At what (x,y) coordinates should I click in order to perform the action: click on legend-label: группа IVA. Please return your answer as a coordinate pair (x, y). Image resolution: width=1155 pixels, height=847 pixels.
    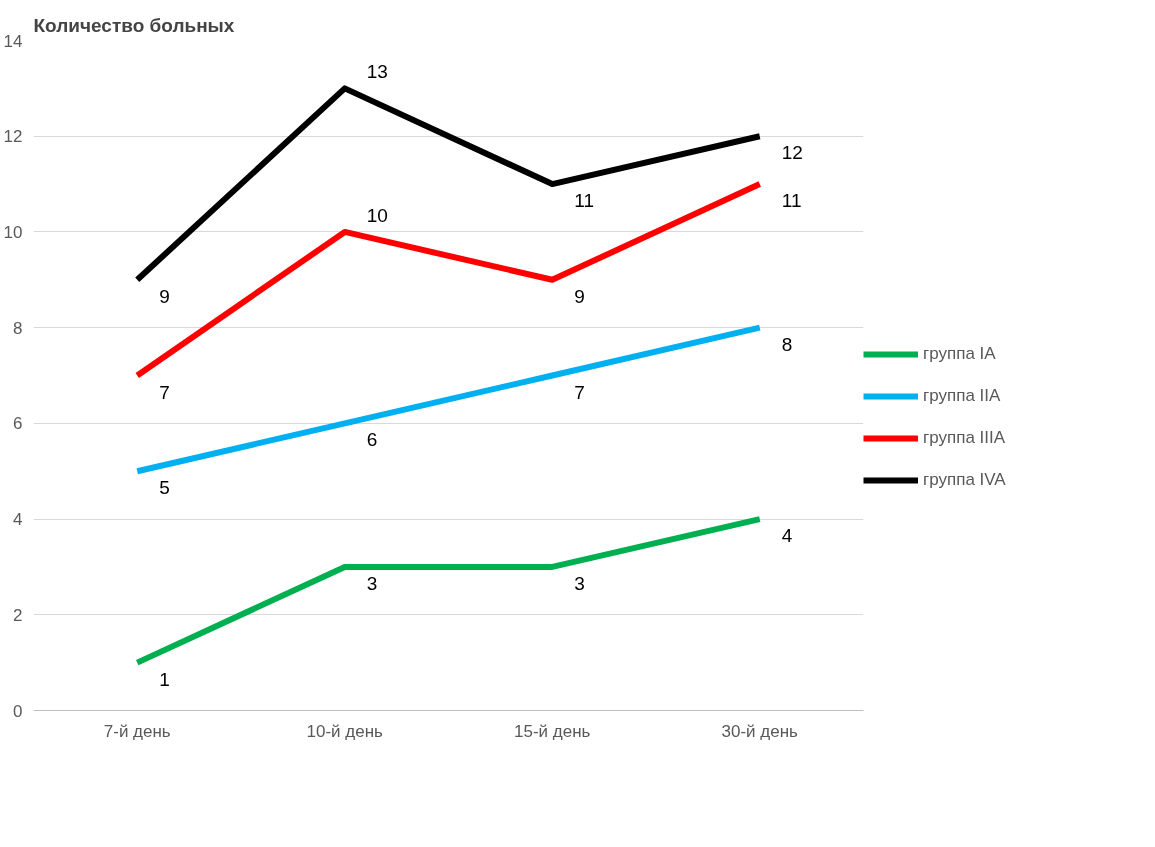
    Looking at the image, I should click on (965, 480).